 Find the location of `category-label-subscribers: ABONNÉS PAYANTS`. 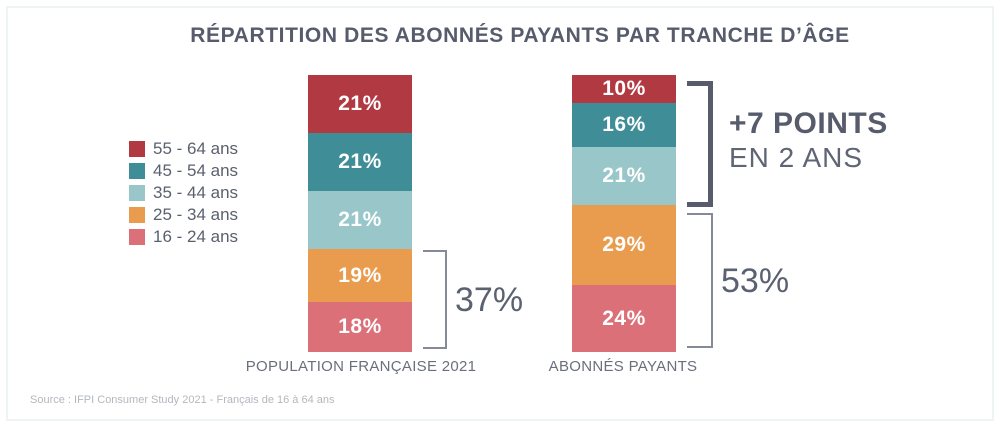

category-label-subscribers: ABONNÉS PAYANTS is located at coordinates (623, 366).